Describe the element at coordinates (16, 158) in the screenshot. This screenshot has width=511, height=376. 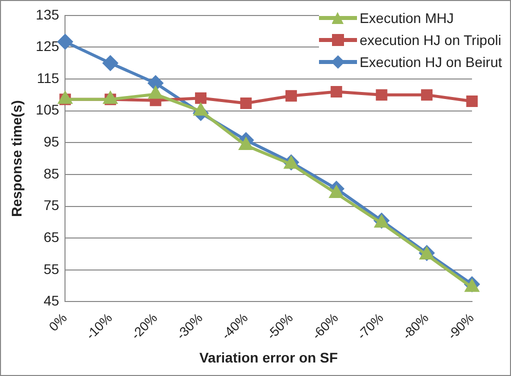
I see `y-axis-title: Response time(s)` at that location.